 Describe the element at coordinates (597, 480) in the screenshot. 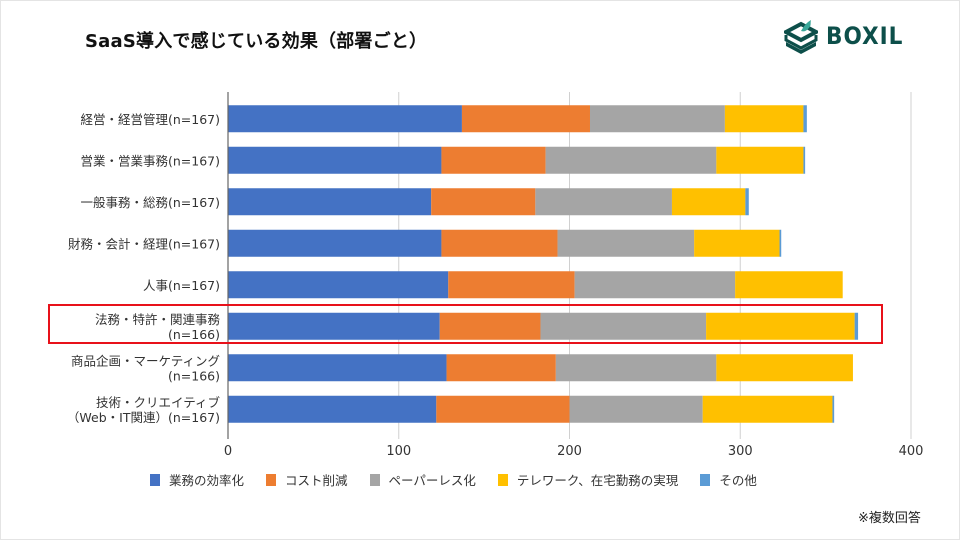

I see `legend-label: テレワーク、在宅勤務の実現` at that location.